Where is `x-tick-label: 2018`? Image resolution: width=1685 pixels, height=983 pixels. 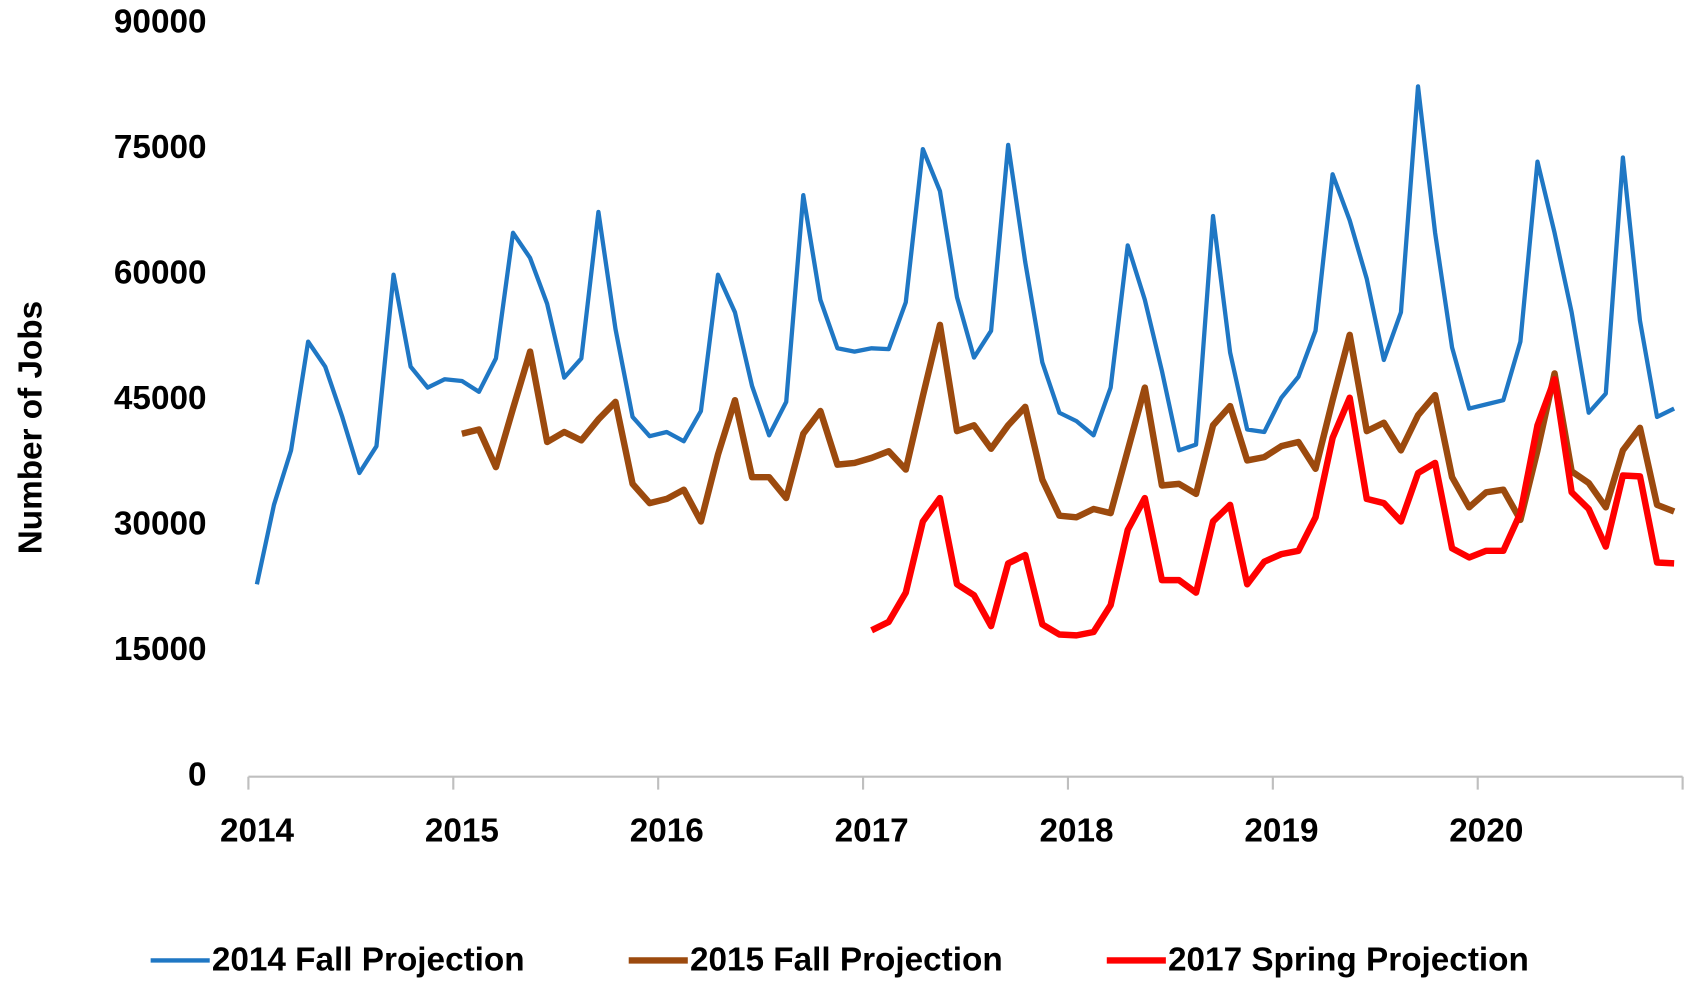
x-tick-label: 2018 is located at coordinates (1077, 830).